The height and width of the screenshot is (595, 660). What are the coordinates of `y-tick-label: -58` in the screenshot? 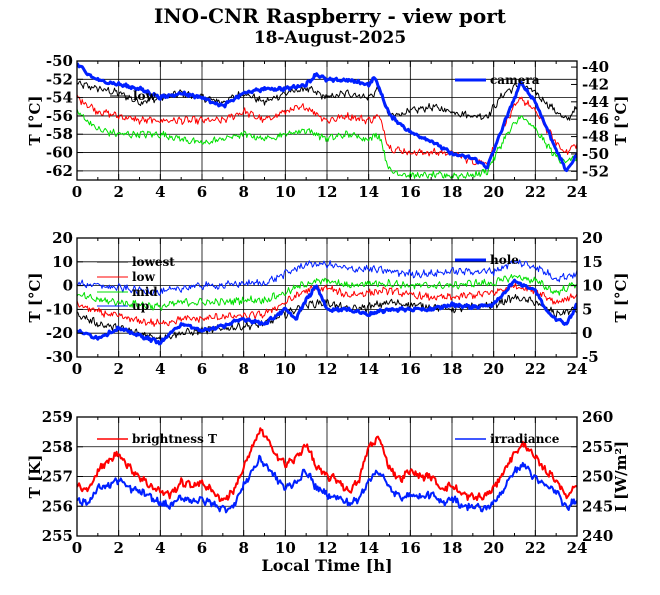 It's located at (59, 134).